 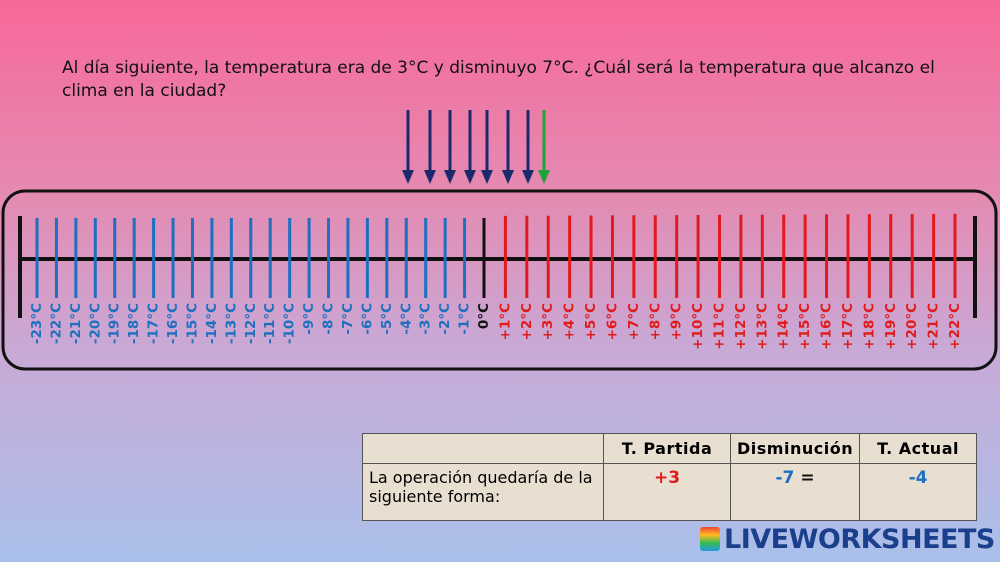 What do you see at coordinates (348, 319) in the screenshot?
I see `tick-label: -7°C` at bounding box center [348, 319].